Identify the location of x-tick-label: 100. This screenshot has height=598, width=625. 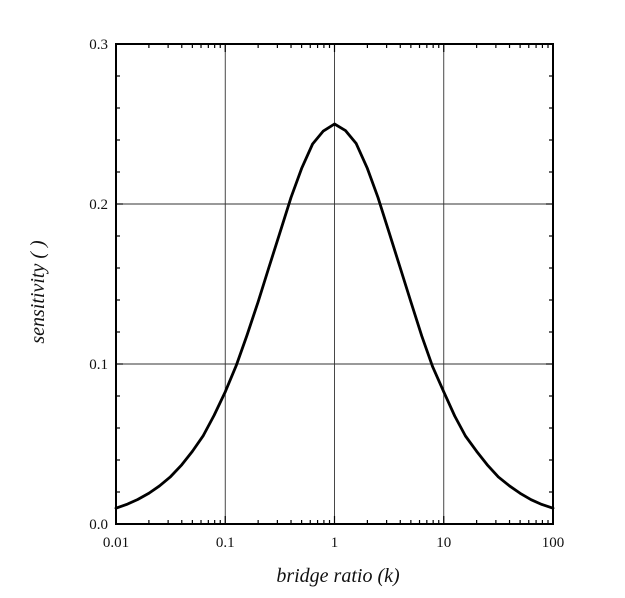
(553, 543).